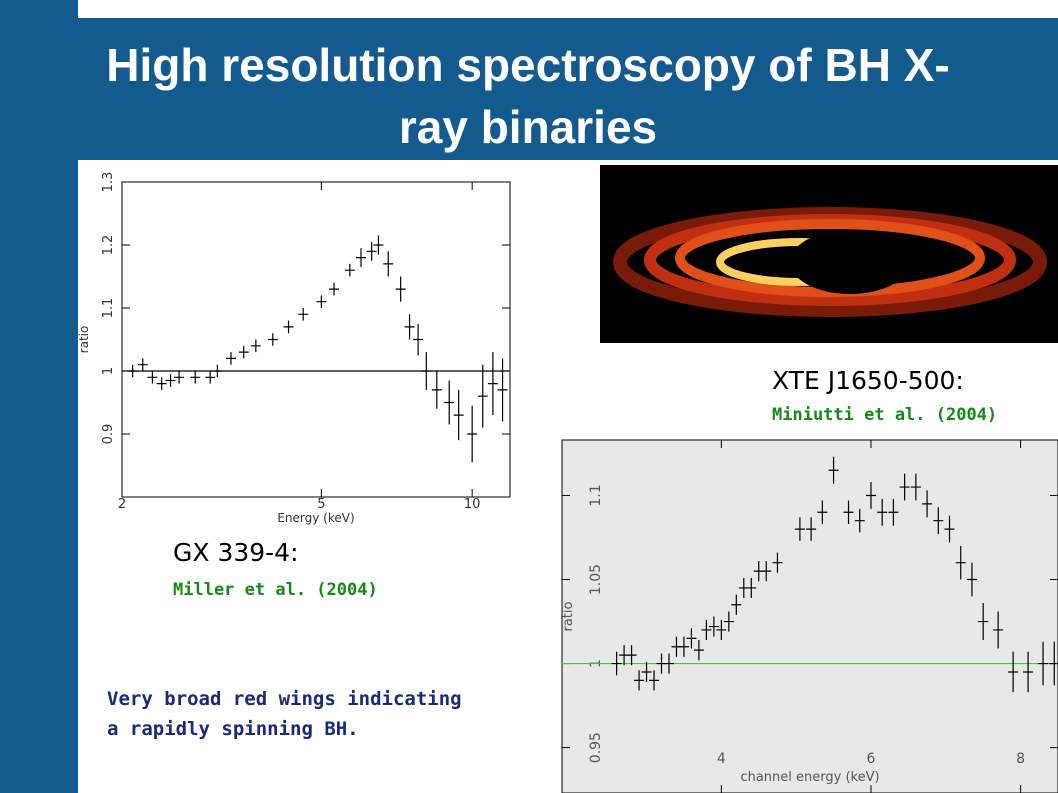 This screenshot has height=793, width=1058. Describe the element at coordinates (233, 729) in the screenshot. I see `note-line: a rapidly spinning BH.` at that location.